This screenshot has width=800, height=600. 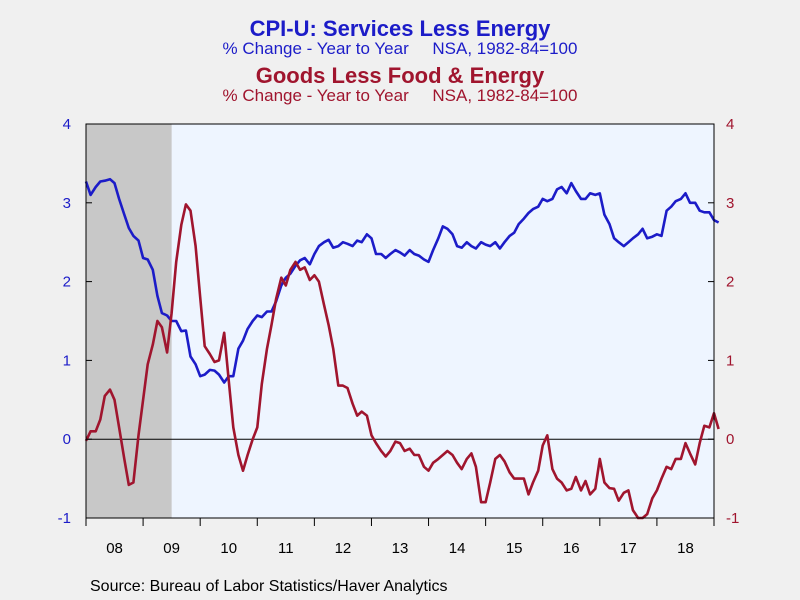 I want to click on y-left-tick-label: 1, so click(x=67, y=360).